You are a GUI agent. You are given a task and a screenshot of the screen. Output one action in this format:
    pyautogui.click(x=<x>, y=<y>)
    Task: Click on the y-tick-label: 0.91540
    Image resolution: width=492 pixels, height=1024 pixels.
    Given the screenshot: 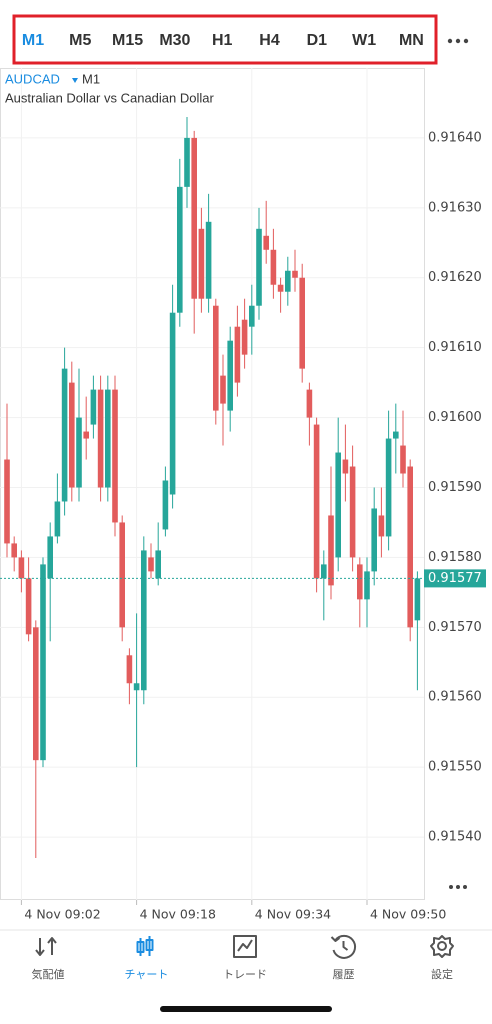 What is the action you would take?
    pyautogui.click(x=455, y=837)
    